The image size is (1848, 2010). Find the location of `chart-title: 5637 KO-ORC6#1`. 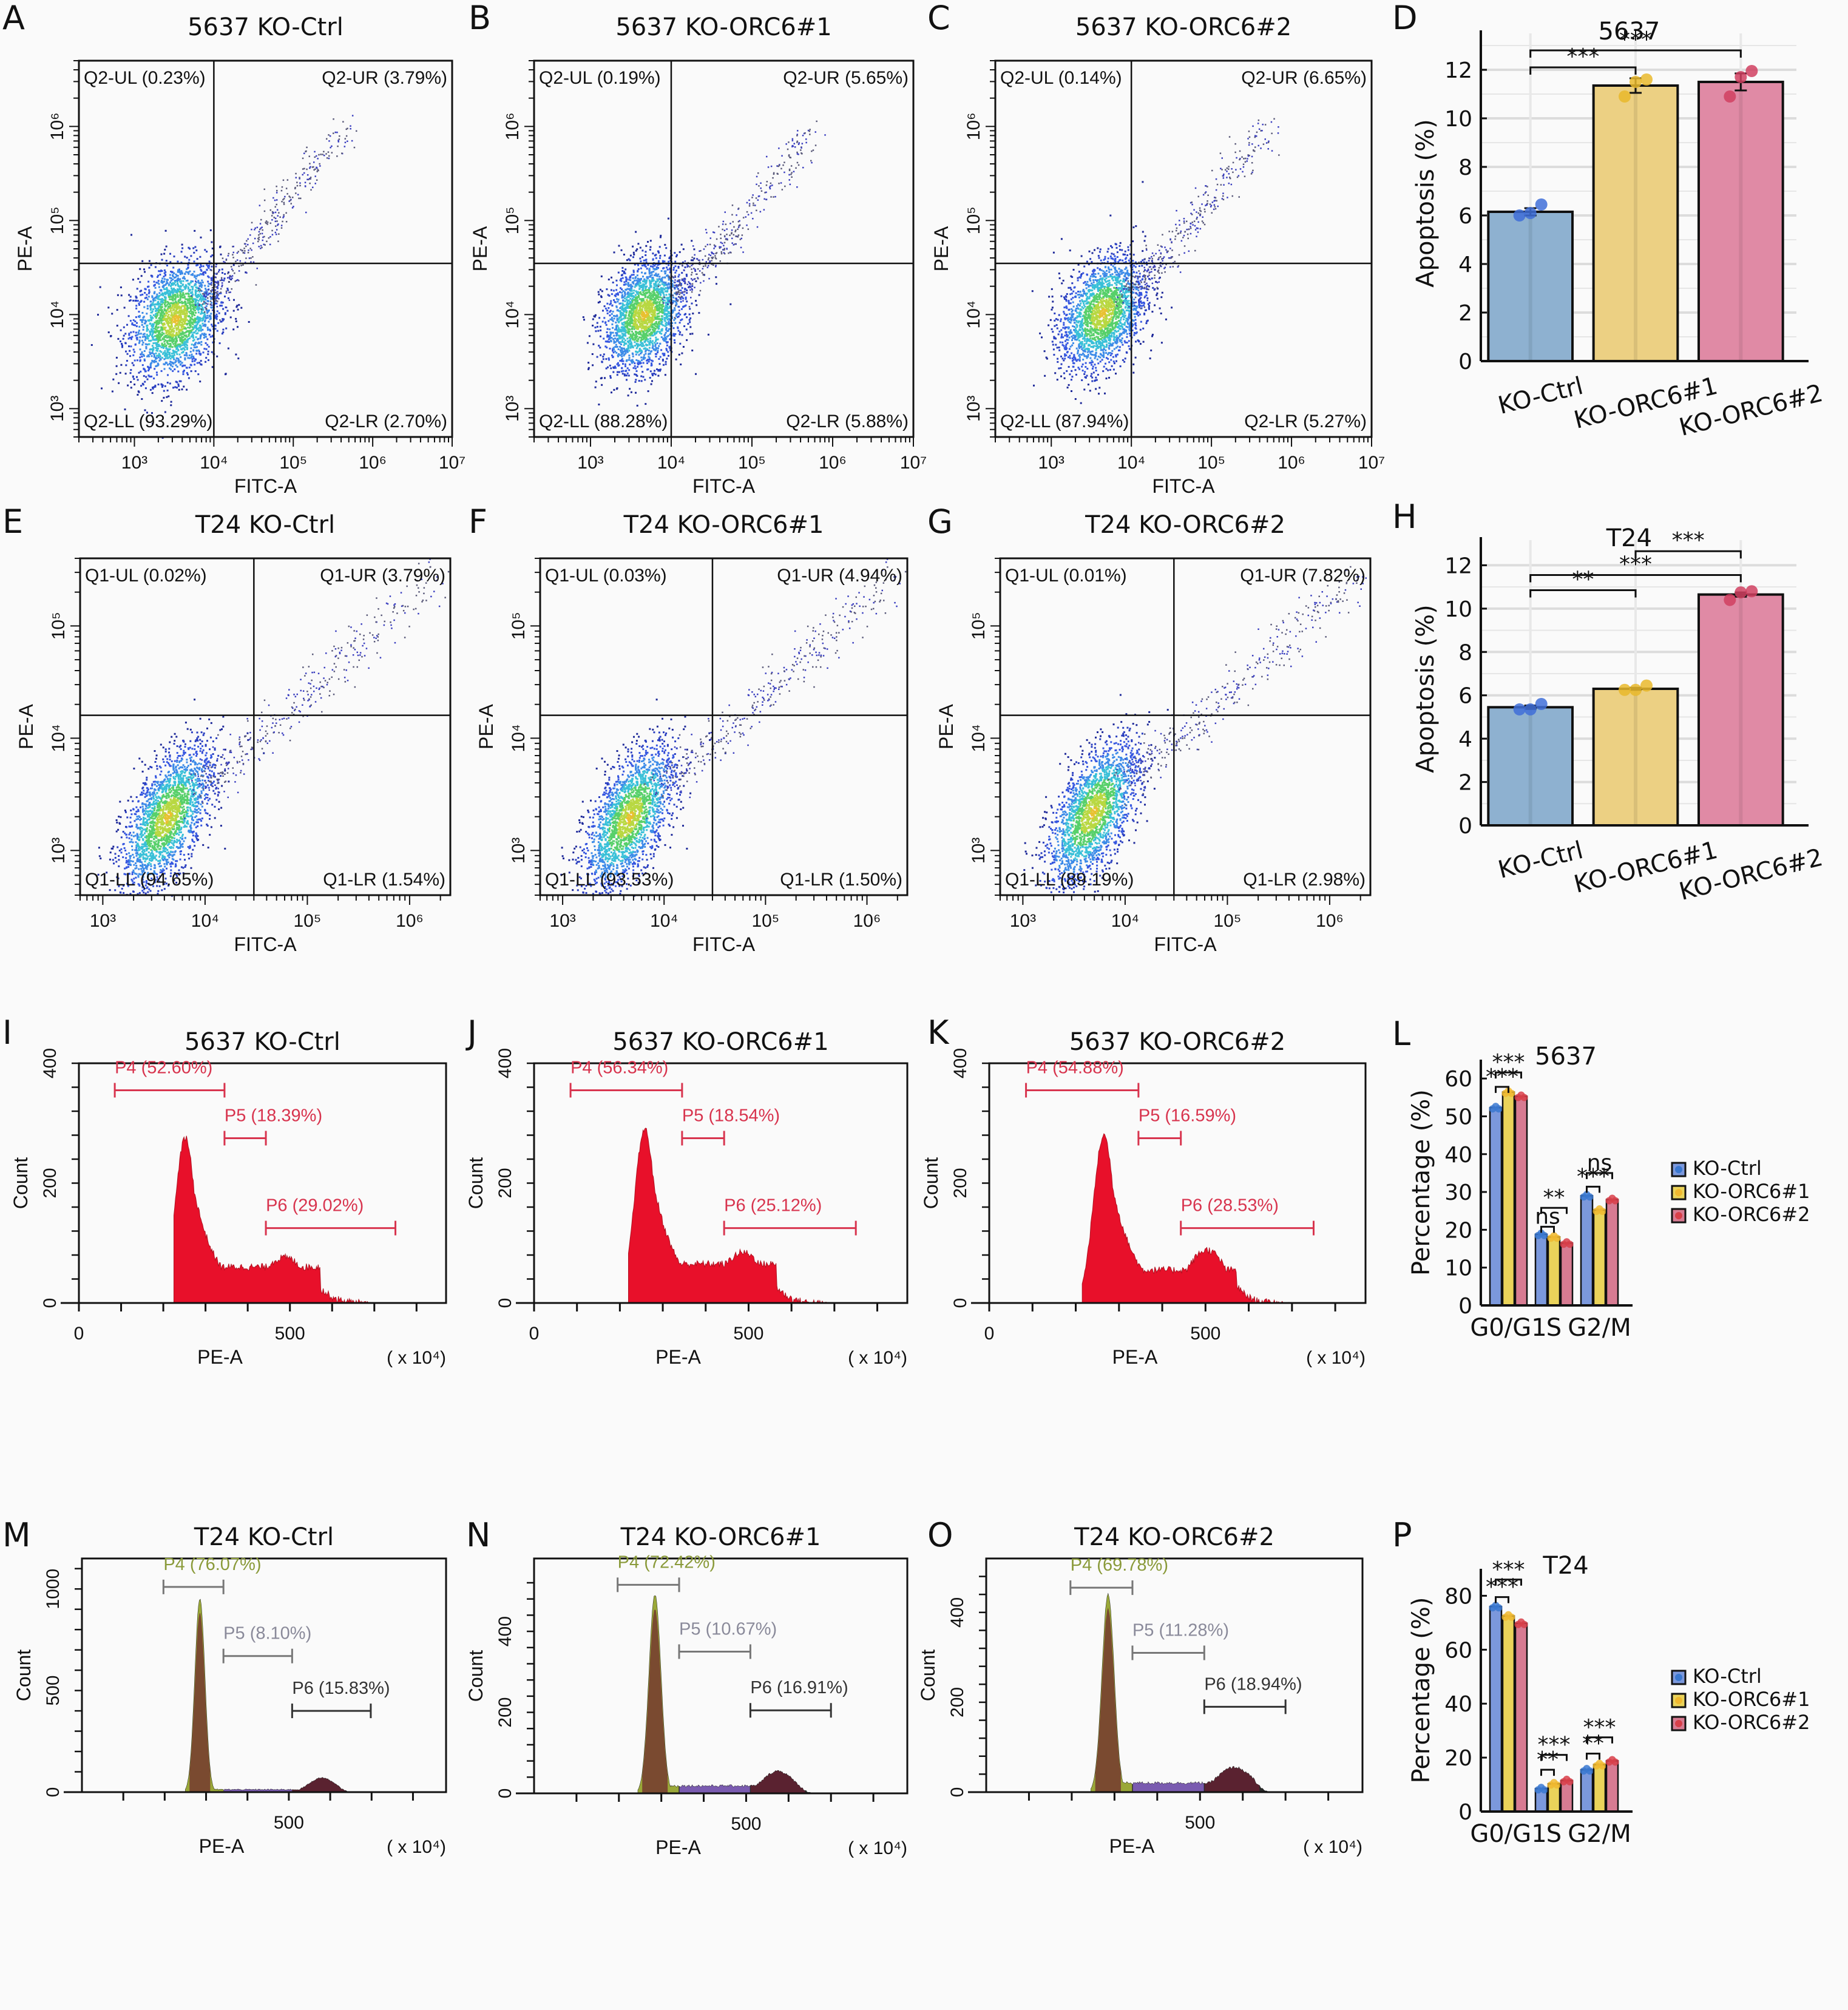

chart-title: 5637 KO-ORC6#1 is located at coordinates (723, 27).